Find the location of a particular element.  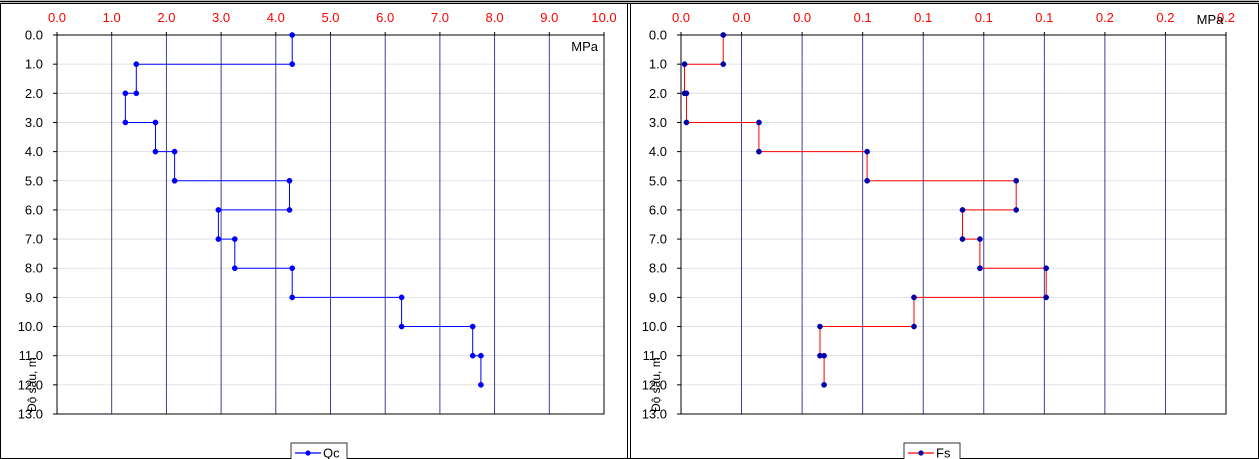

x-tick-label: 10.0 is located at coordinates (603, 17).